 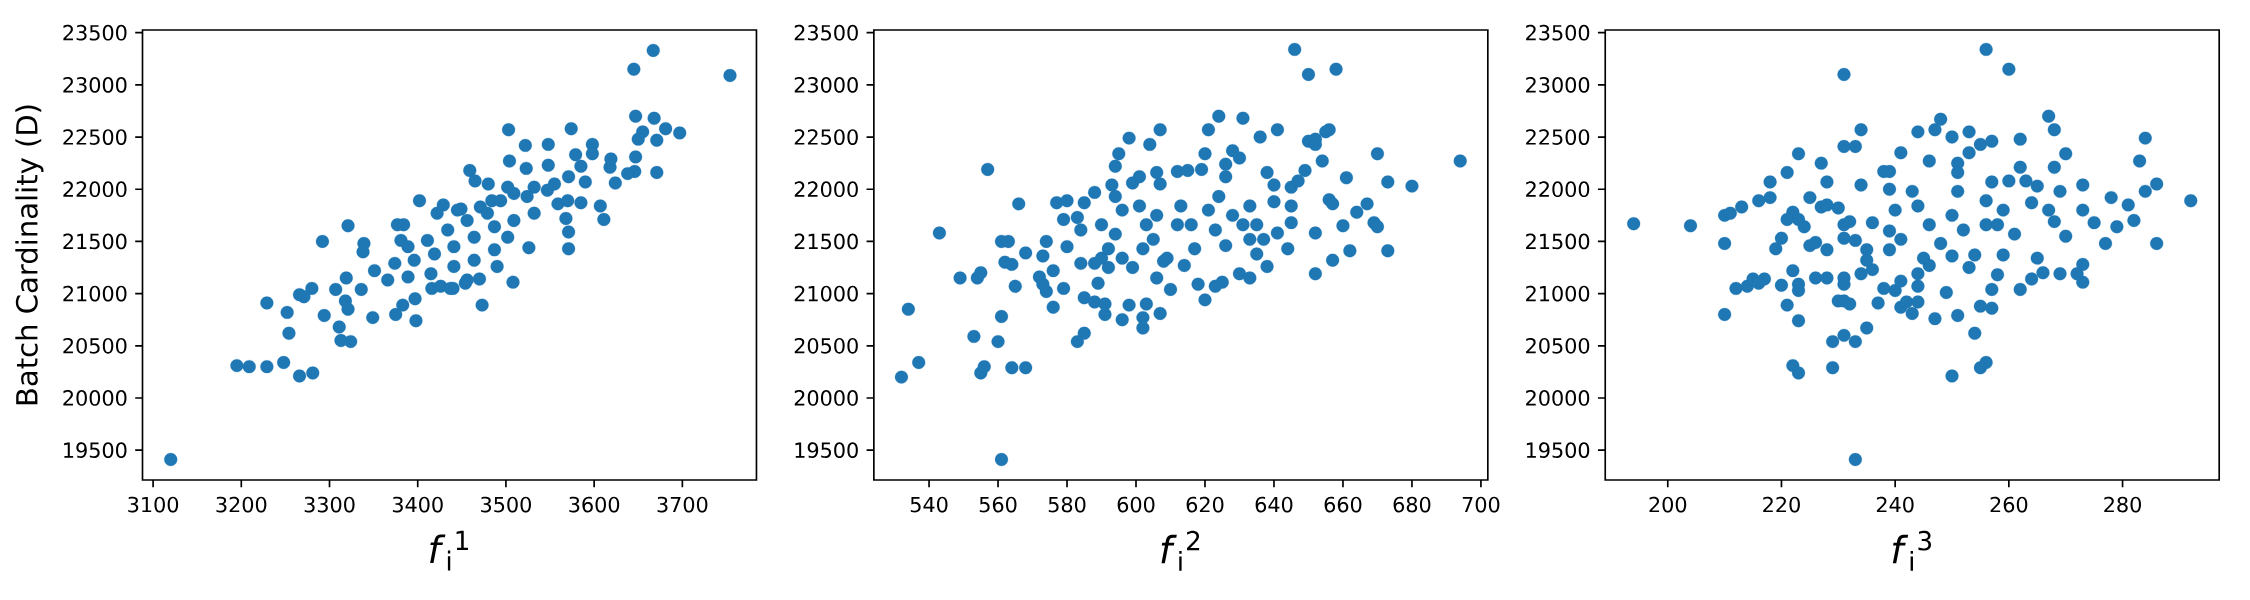 I want to click on x-tick-label: 620, so click(x=1205, y=504).